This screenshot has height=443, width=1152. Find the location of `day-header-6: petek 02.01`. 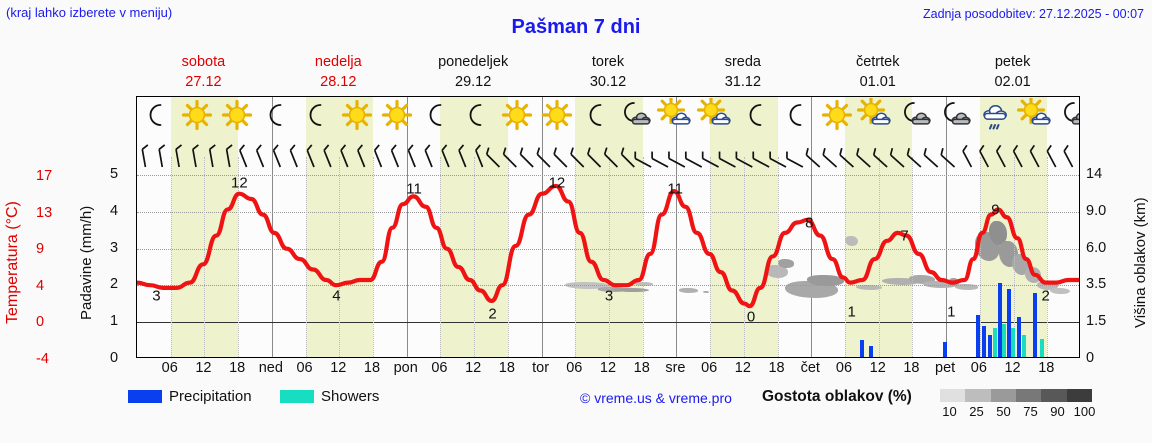

day-header-6: petek 02.01 is located at coordinates (1012, 73).